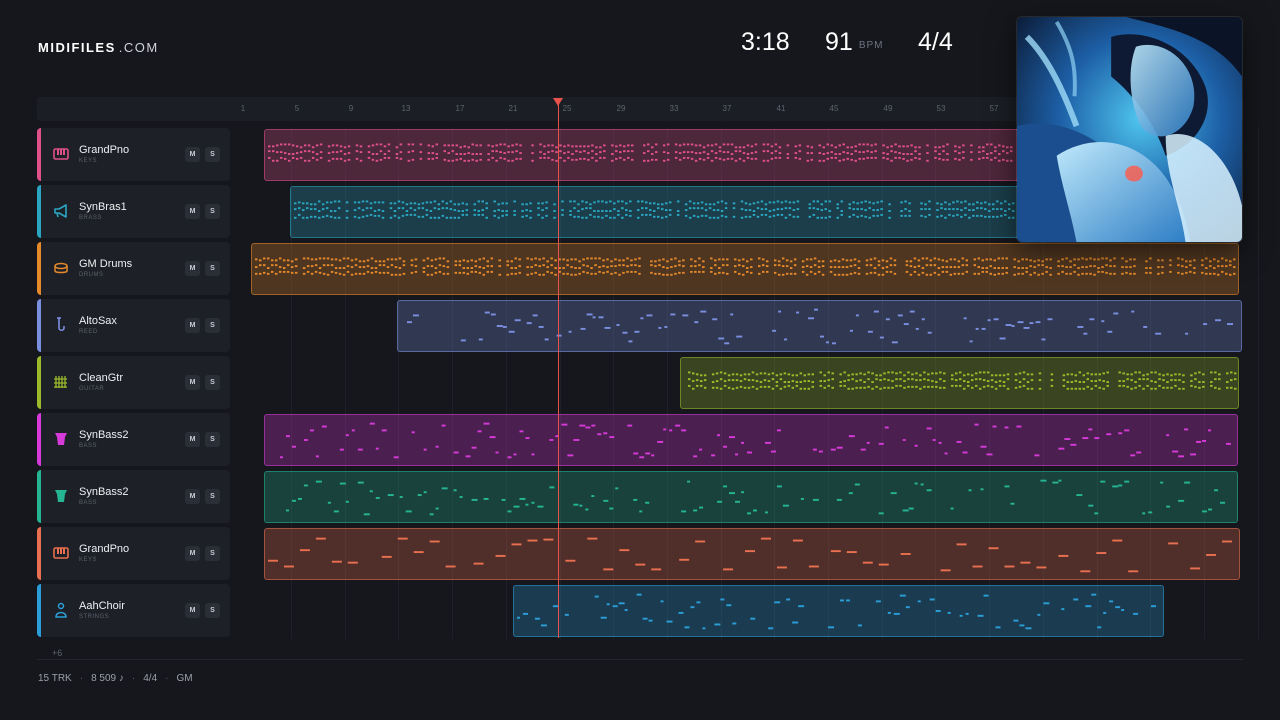 The image size is (1280, 720). I want to click on more-tracks-indicator: +6, so click(57, 653).